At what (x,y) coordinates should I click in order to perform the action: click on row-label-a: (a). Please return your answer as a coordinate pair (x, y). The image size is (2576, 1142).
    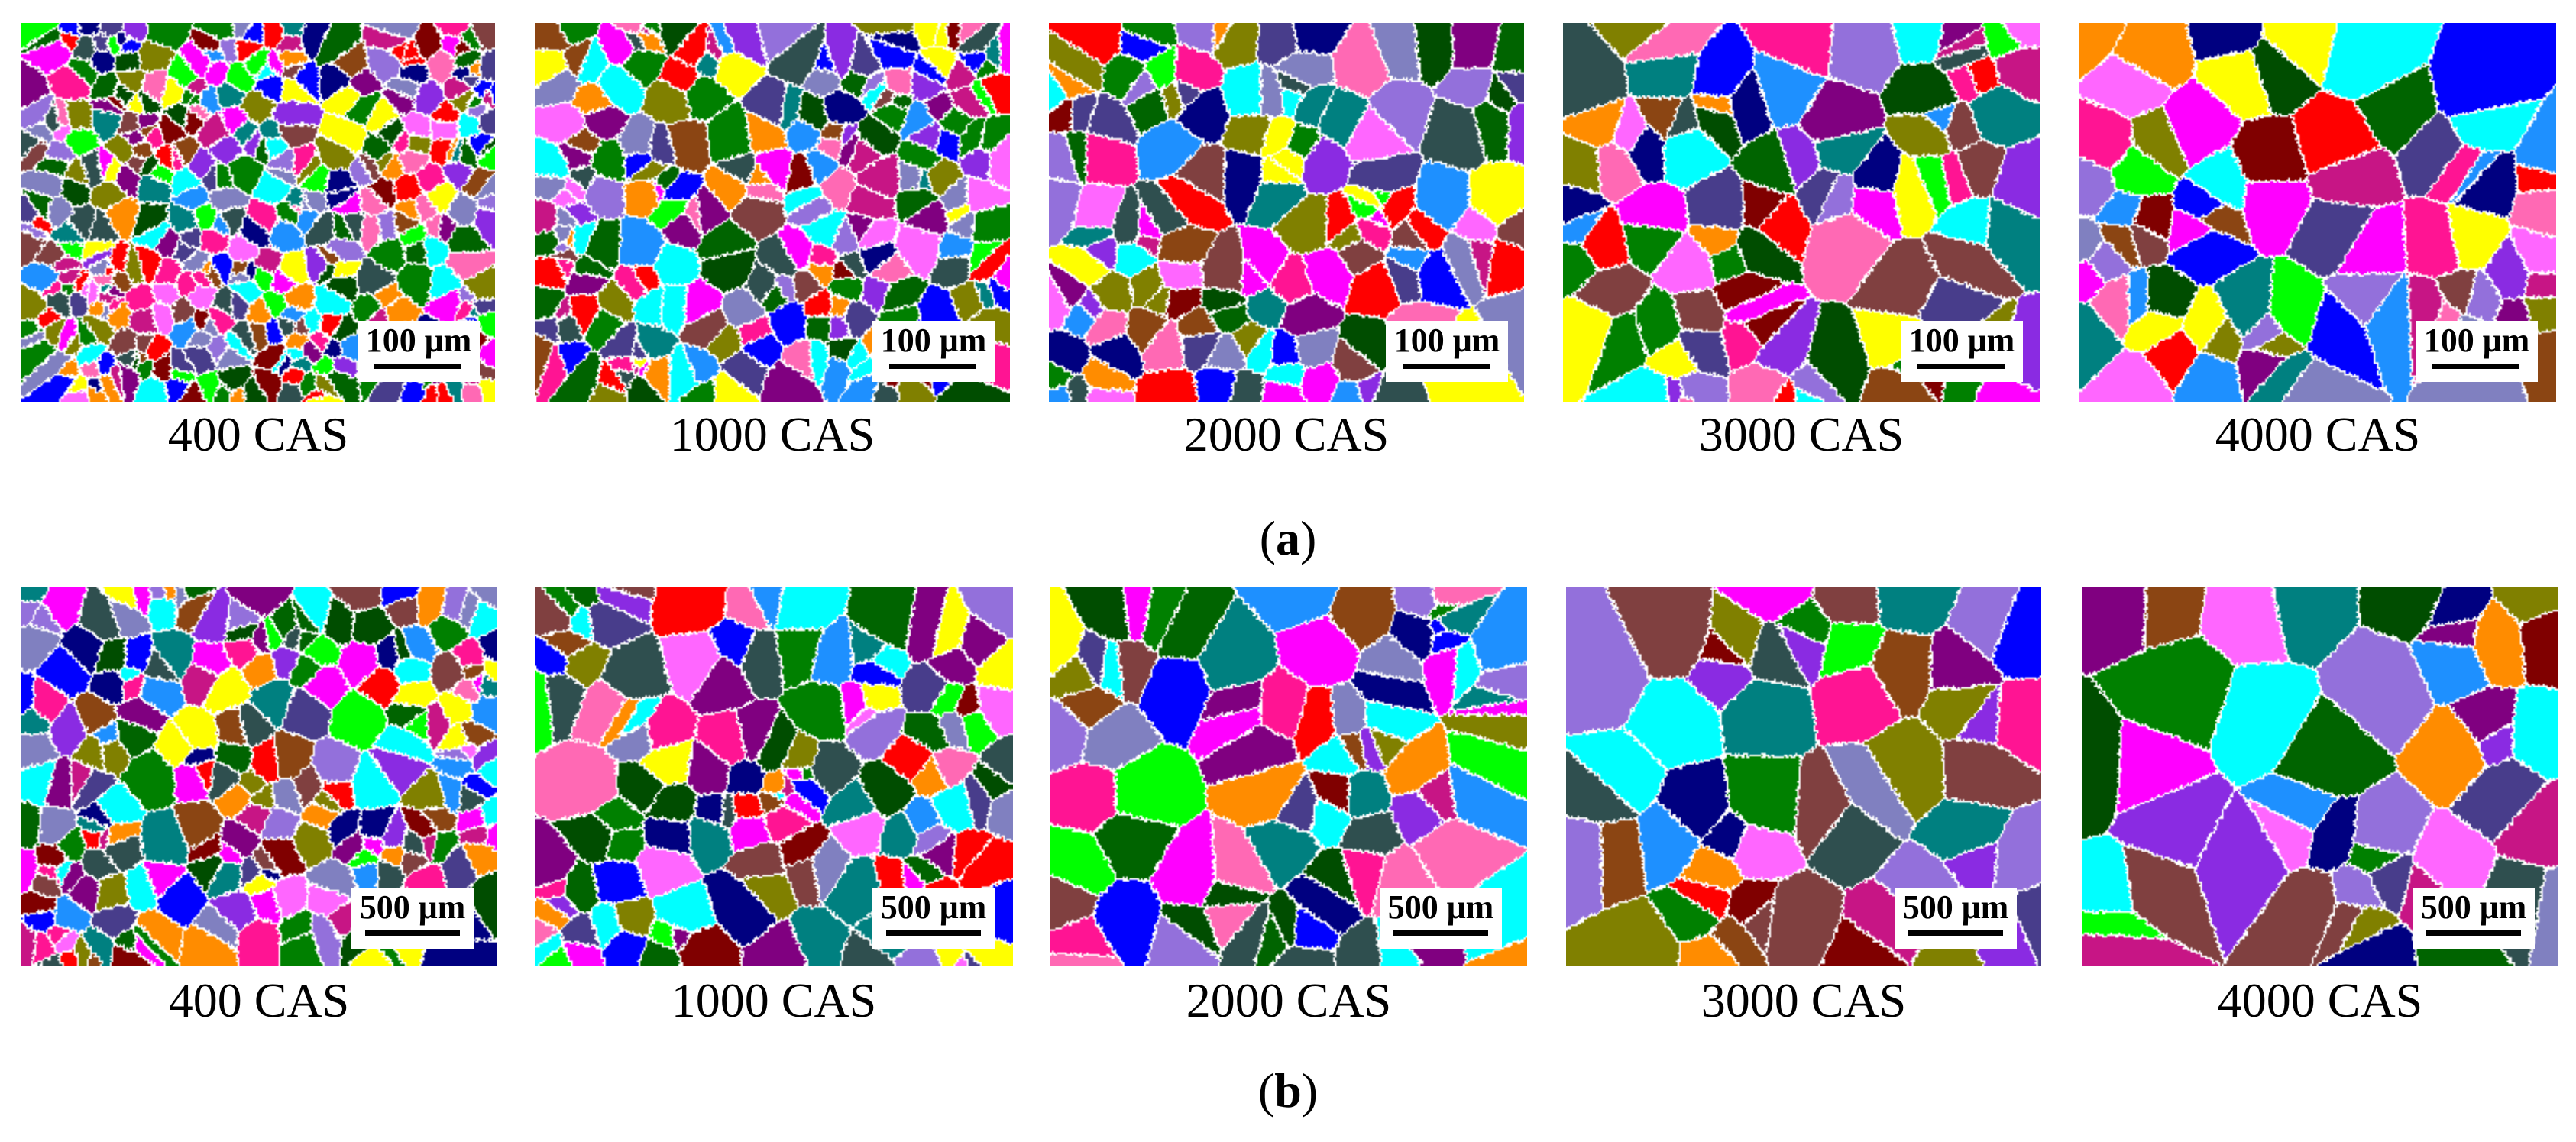
    Looking at the image, I should click on (1288, 538).